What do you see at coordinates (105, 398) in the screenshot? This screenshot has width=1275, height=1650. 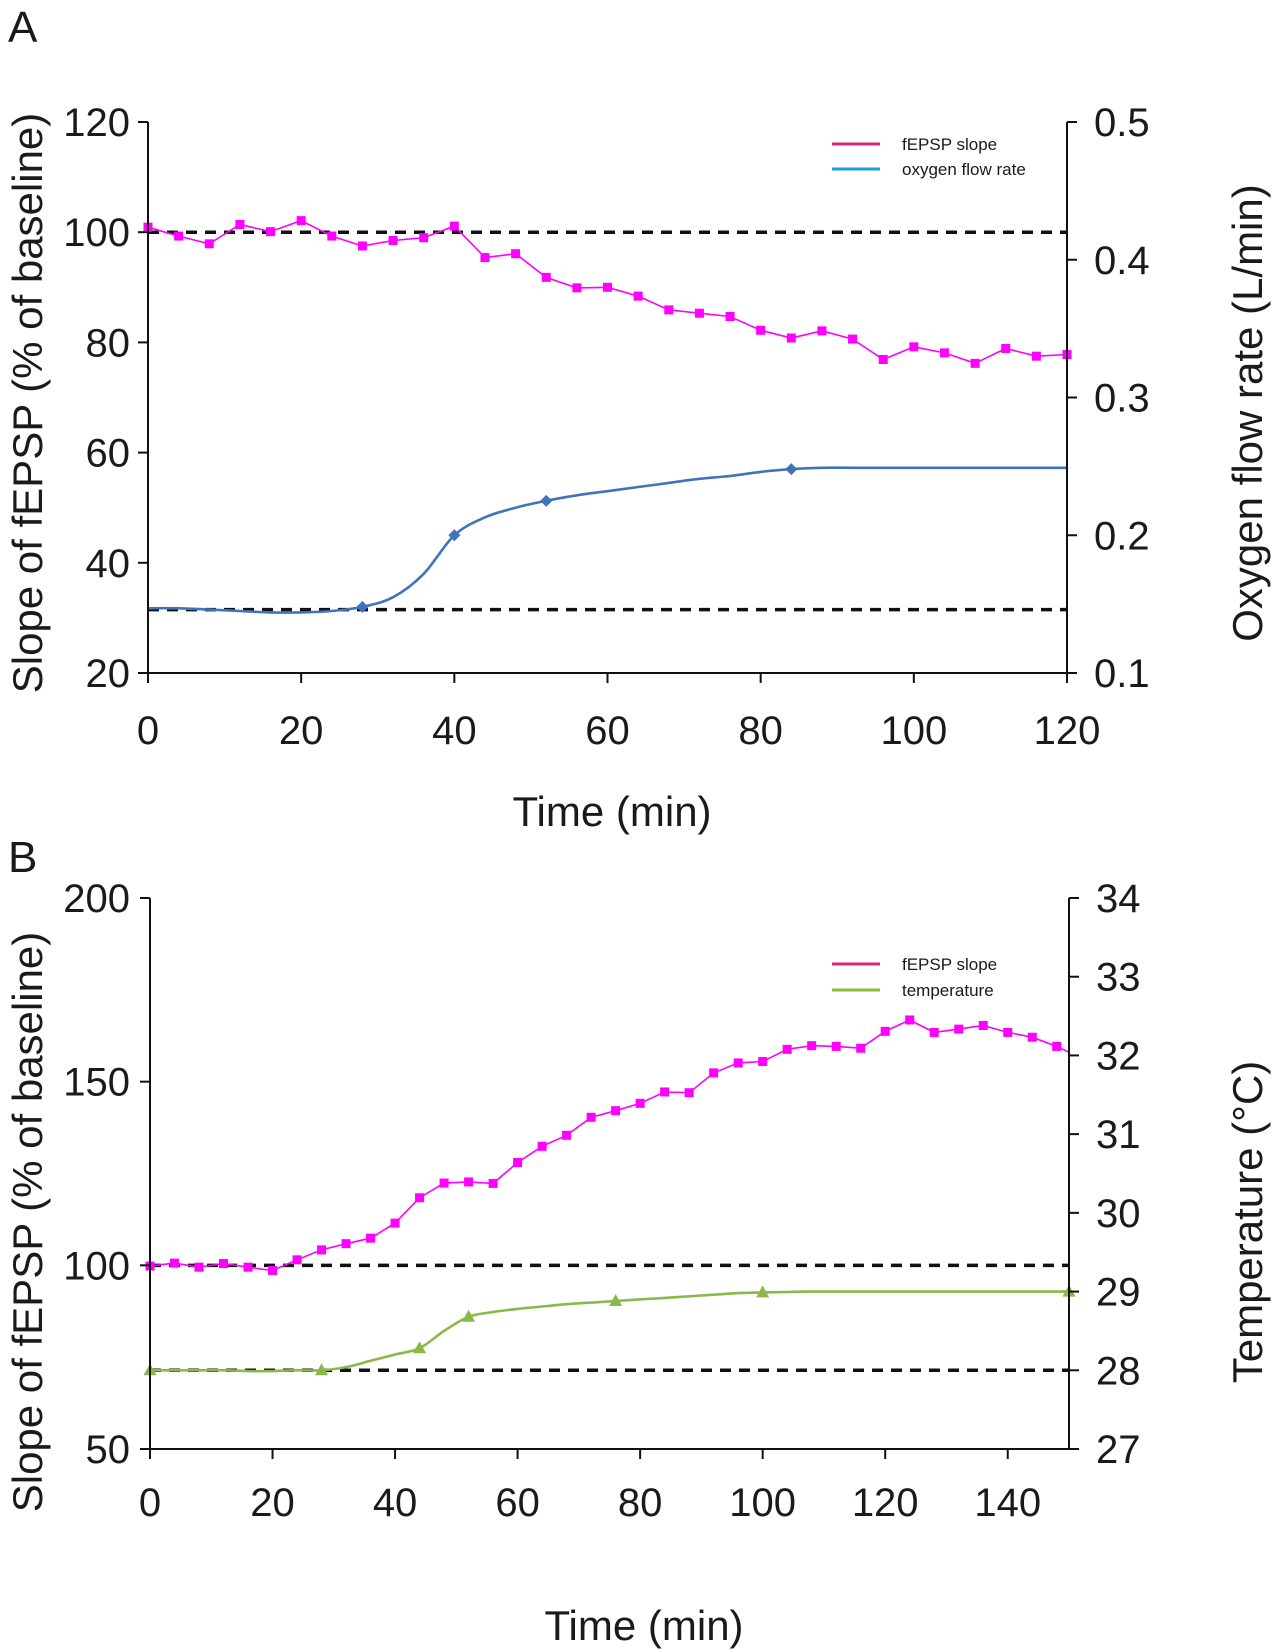 I see `panel-a-y-left-ticks: 20 40 60 80 100 120` at bounding box center [105, 398].